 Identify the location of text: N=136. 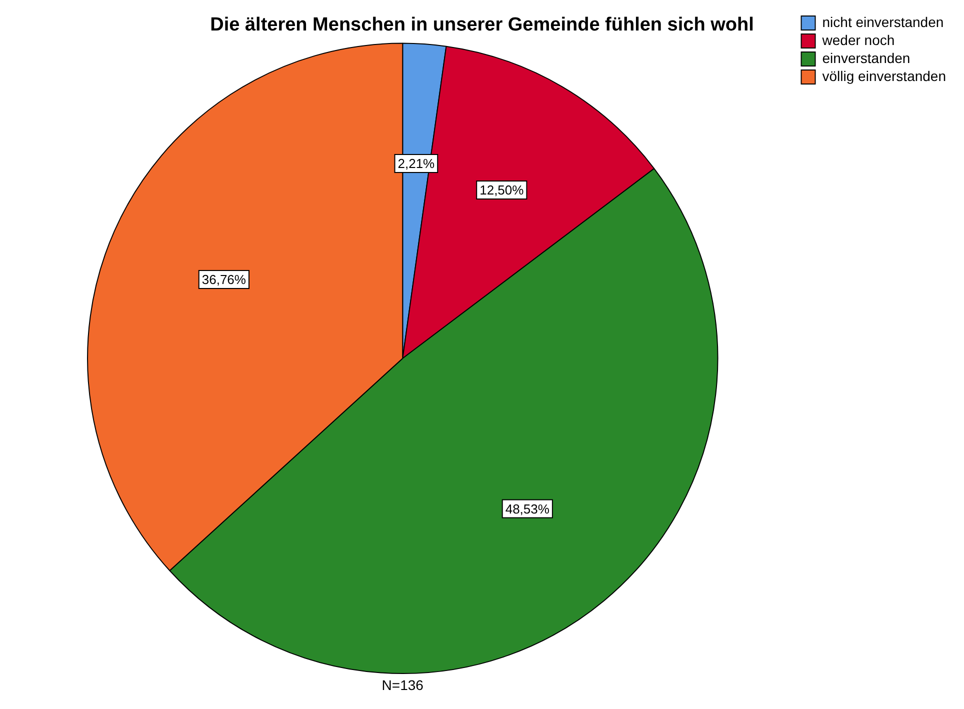
(403, 684).